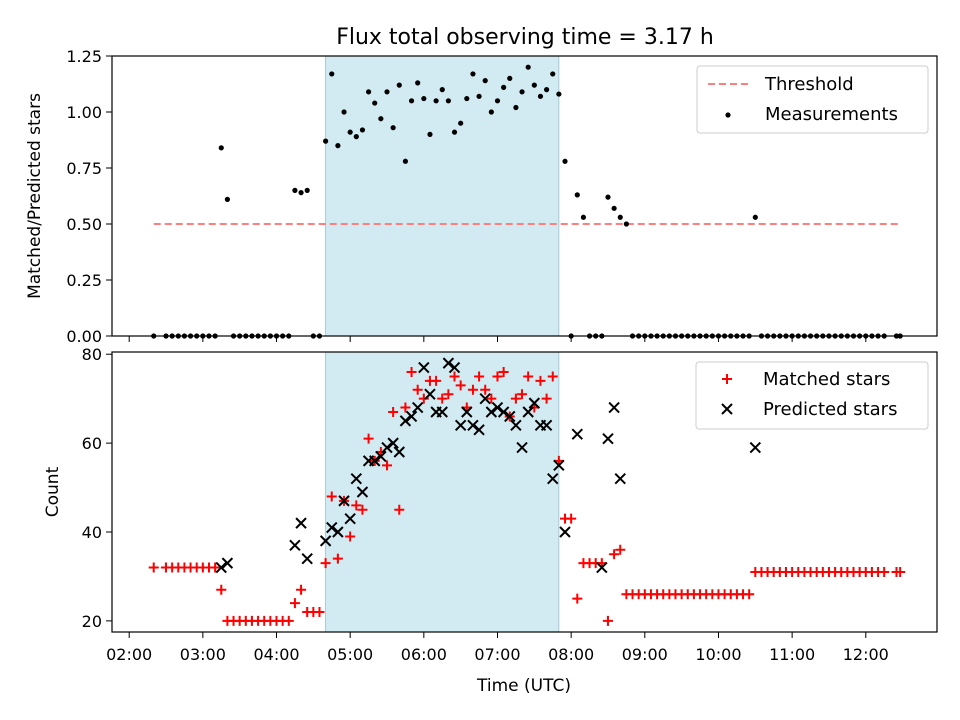 The height and width of the screenshot is (720, 960). What do you see at coordinates (424, 654) in the screenshot?
I see `x-tick-label: 06:00` at bounding box center [424, 654].